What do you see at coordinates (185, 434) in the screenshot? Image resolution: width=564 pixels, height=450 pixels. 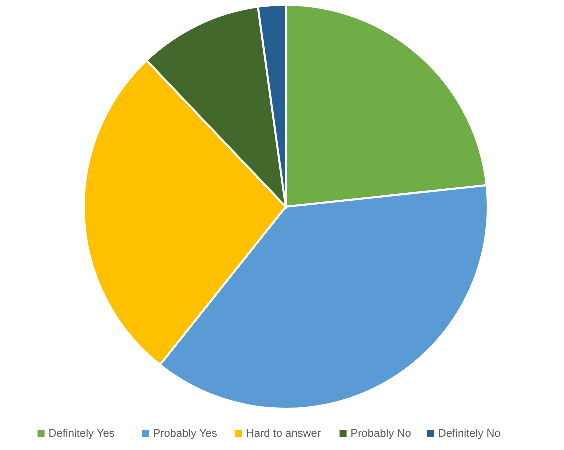 I see `legend-label: Probably Yes` at bounding box center [185, 434].